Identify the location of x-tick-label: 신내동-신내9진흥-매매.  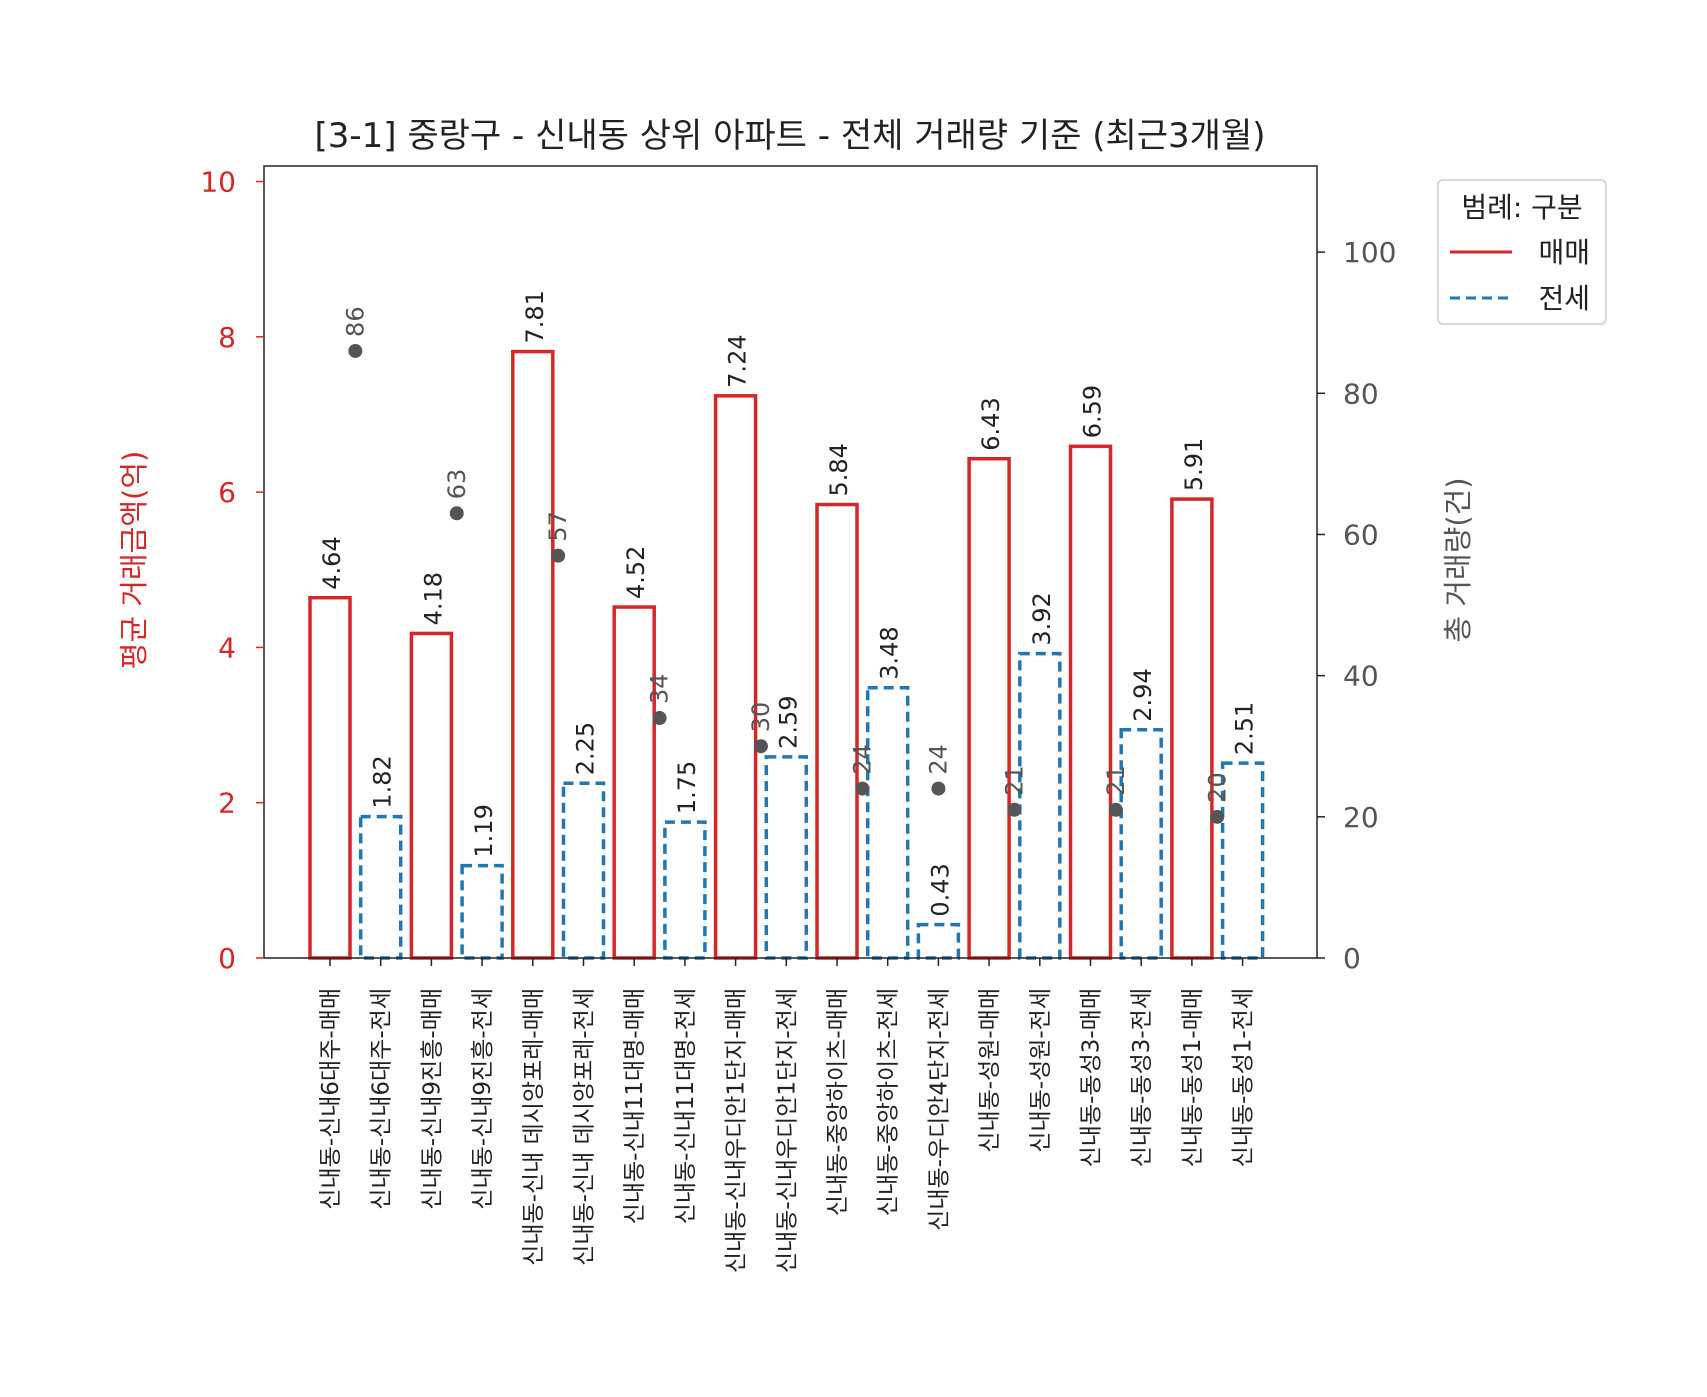
(432, 1099).